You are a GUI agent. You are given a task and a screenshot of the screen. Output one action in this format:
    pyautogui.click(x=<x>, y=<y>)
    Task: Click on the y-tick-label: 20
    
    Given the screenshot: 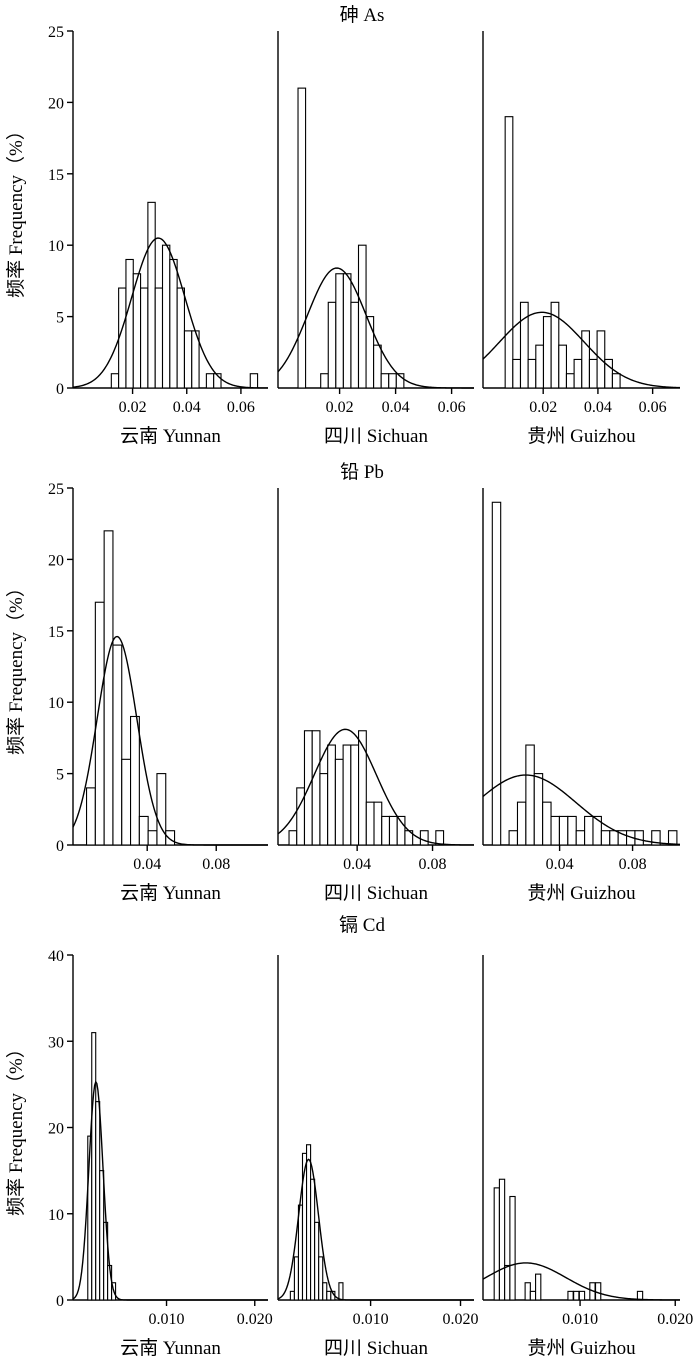 What is the action you would take?
    pyautogui.click(x=56, y=560)
    